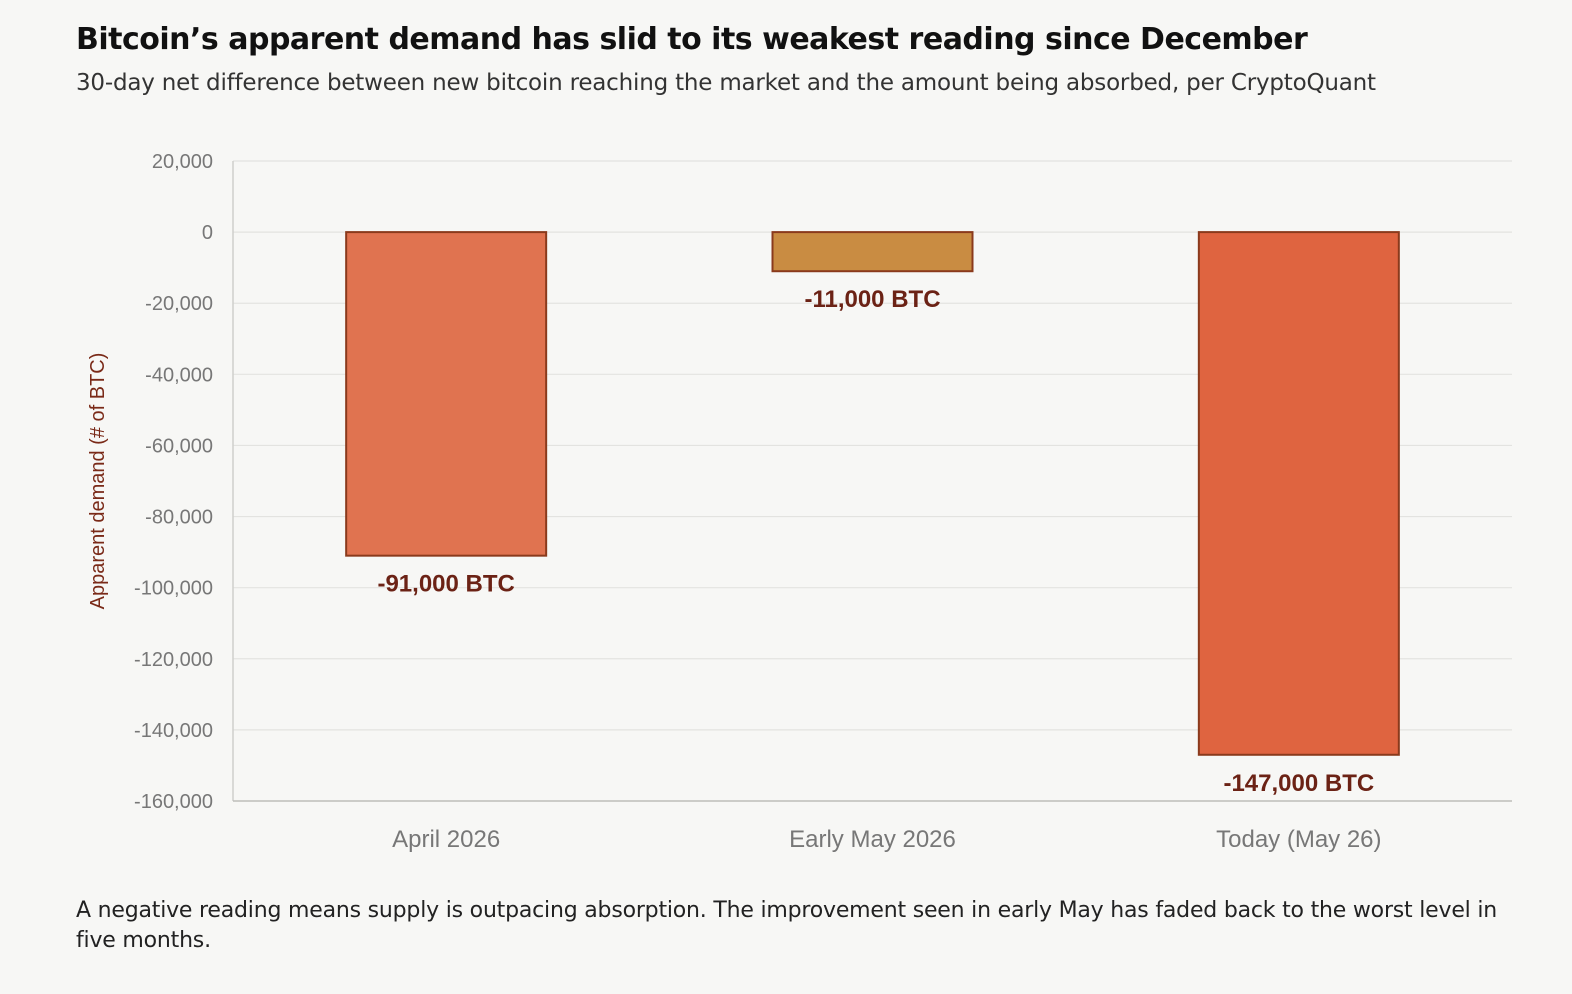  I want to click on data-label: -11,000 BTC, so click(872, 299).